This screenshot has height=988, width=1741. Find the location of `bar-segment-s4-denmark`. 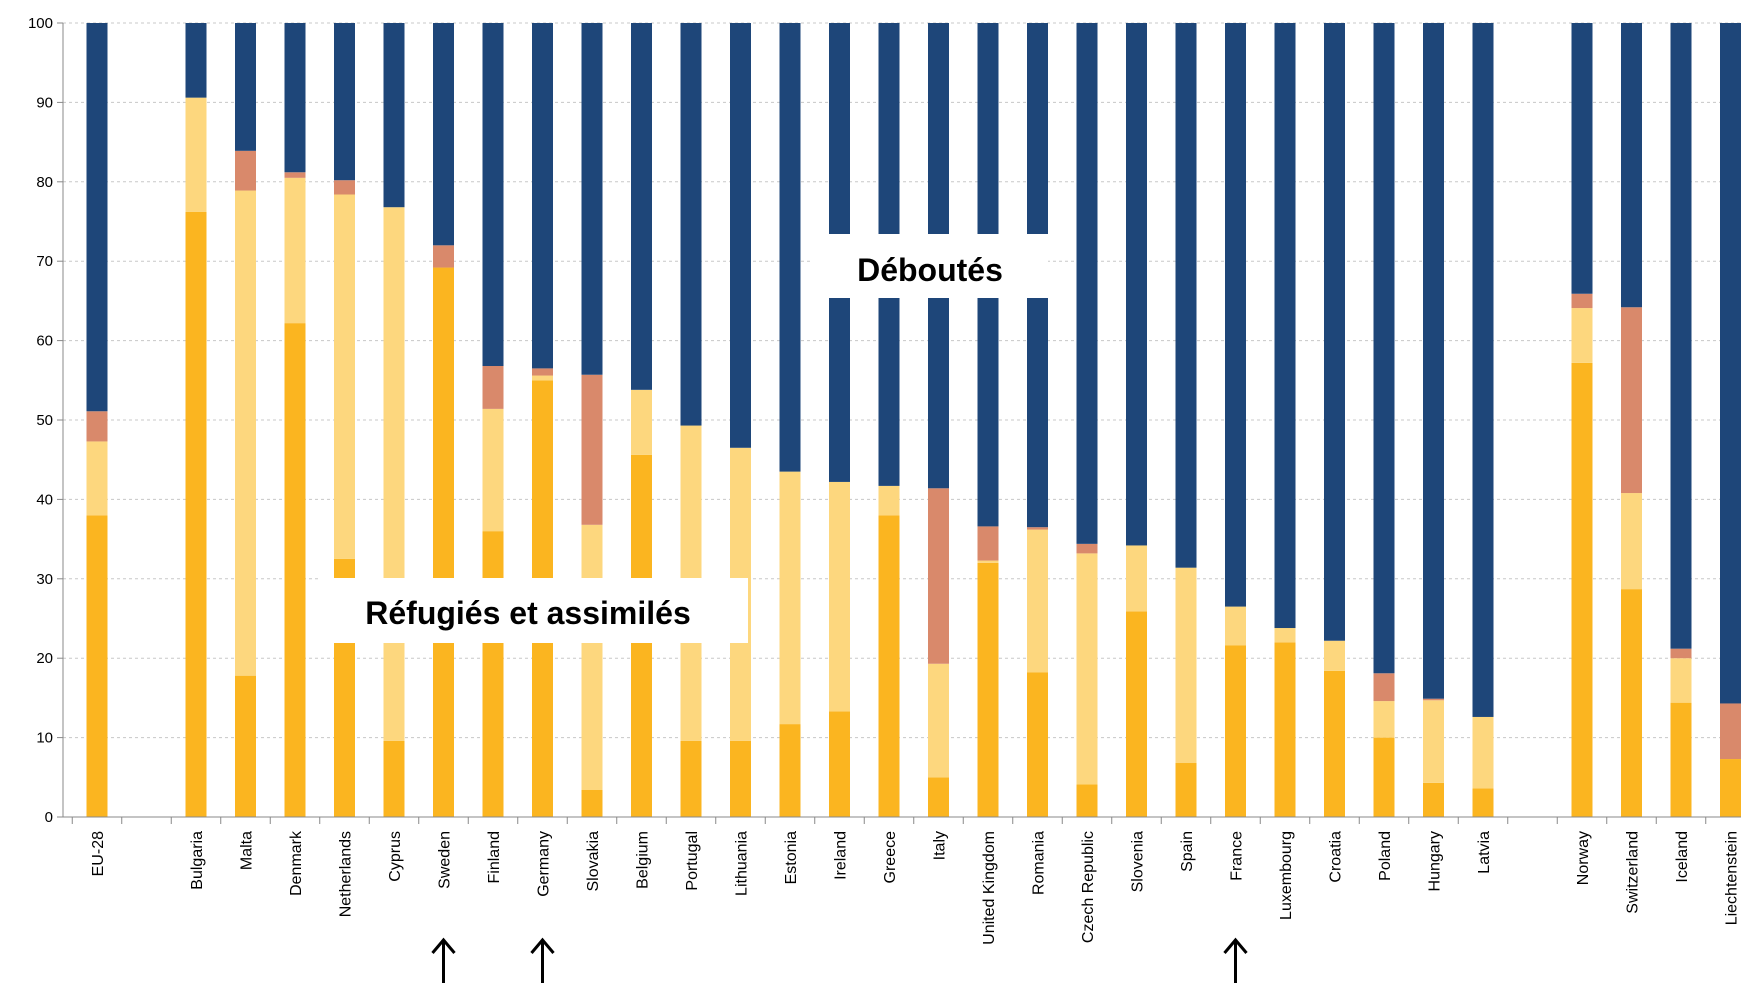

bar-segment-s4-denmark is located at coordinates (295, 97).